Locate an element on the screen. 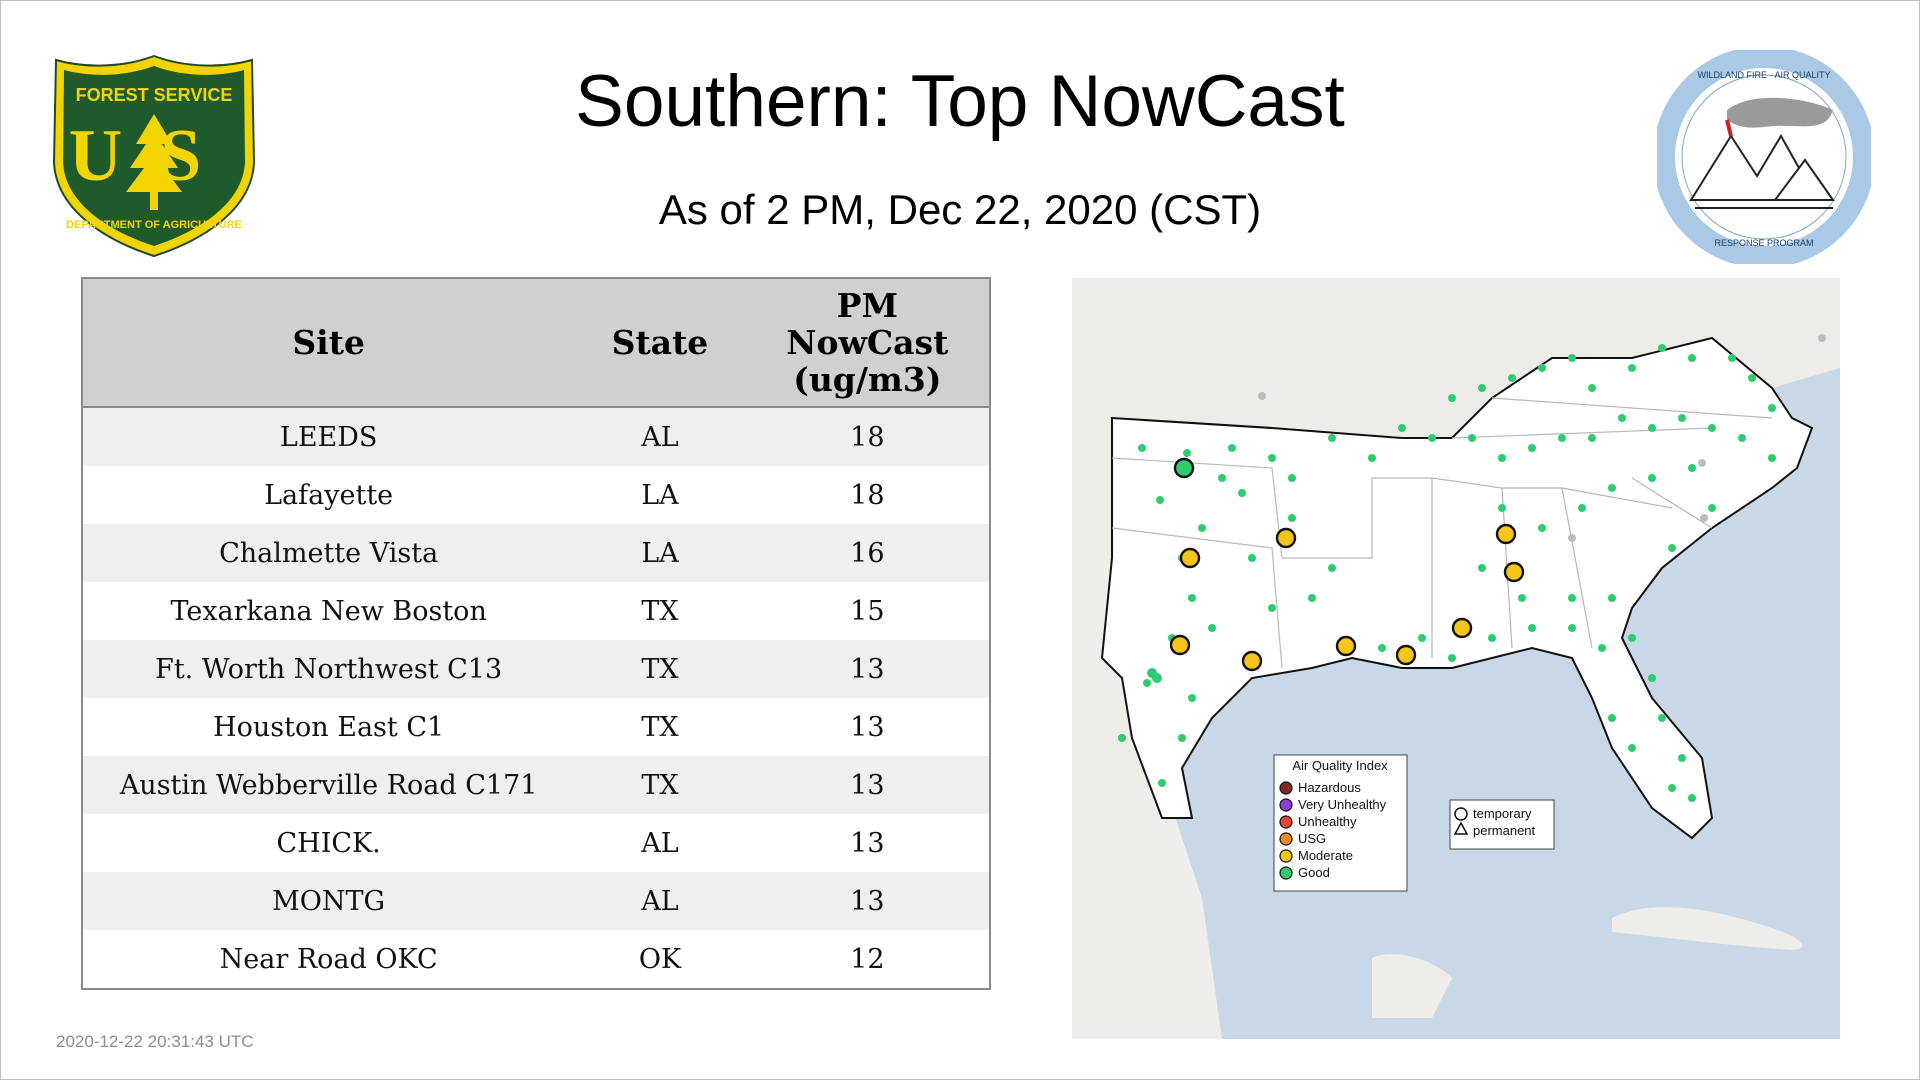 This screenshot has width=1920, height=1080. timestamp: 2020-12-22 20:31:43 UTC is located at coordinates (155, 1041).